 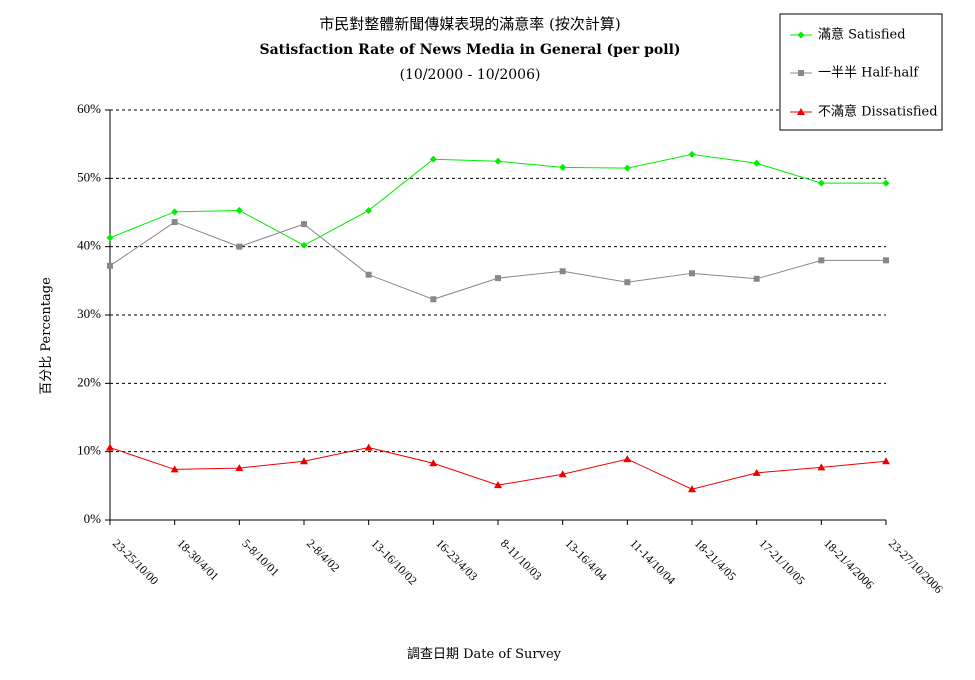 I want to click on x-axis-label: 調查日期 Date of Survey, so click(x=484, y=654).